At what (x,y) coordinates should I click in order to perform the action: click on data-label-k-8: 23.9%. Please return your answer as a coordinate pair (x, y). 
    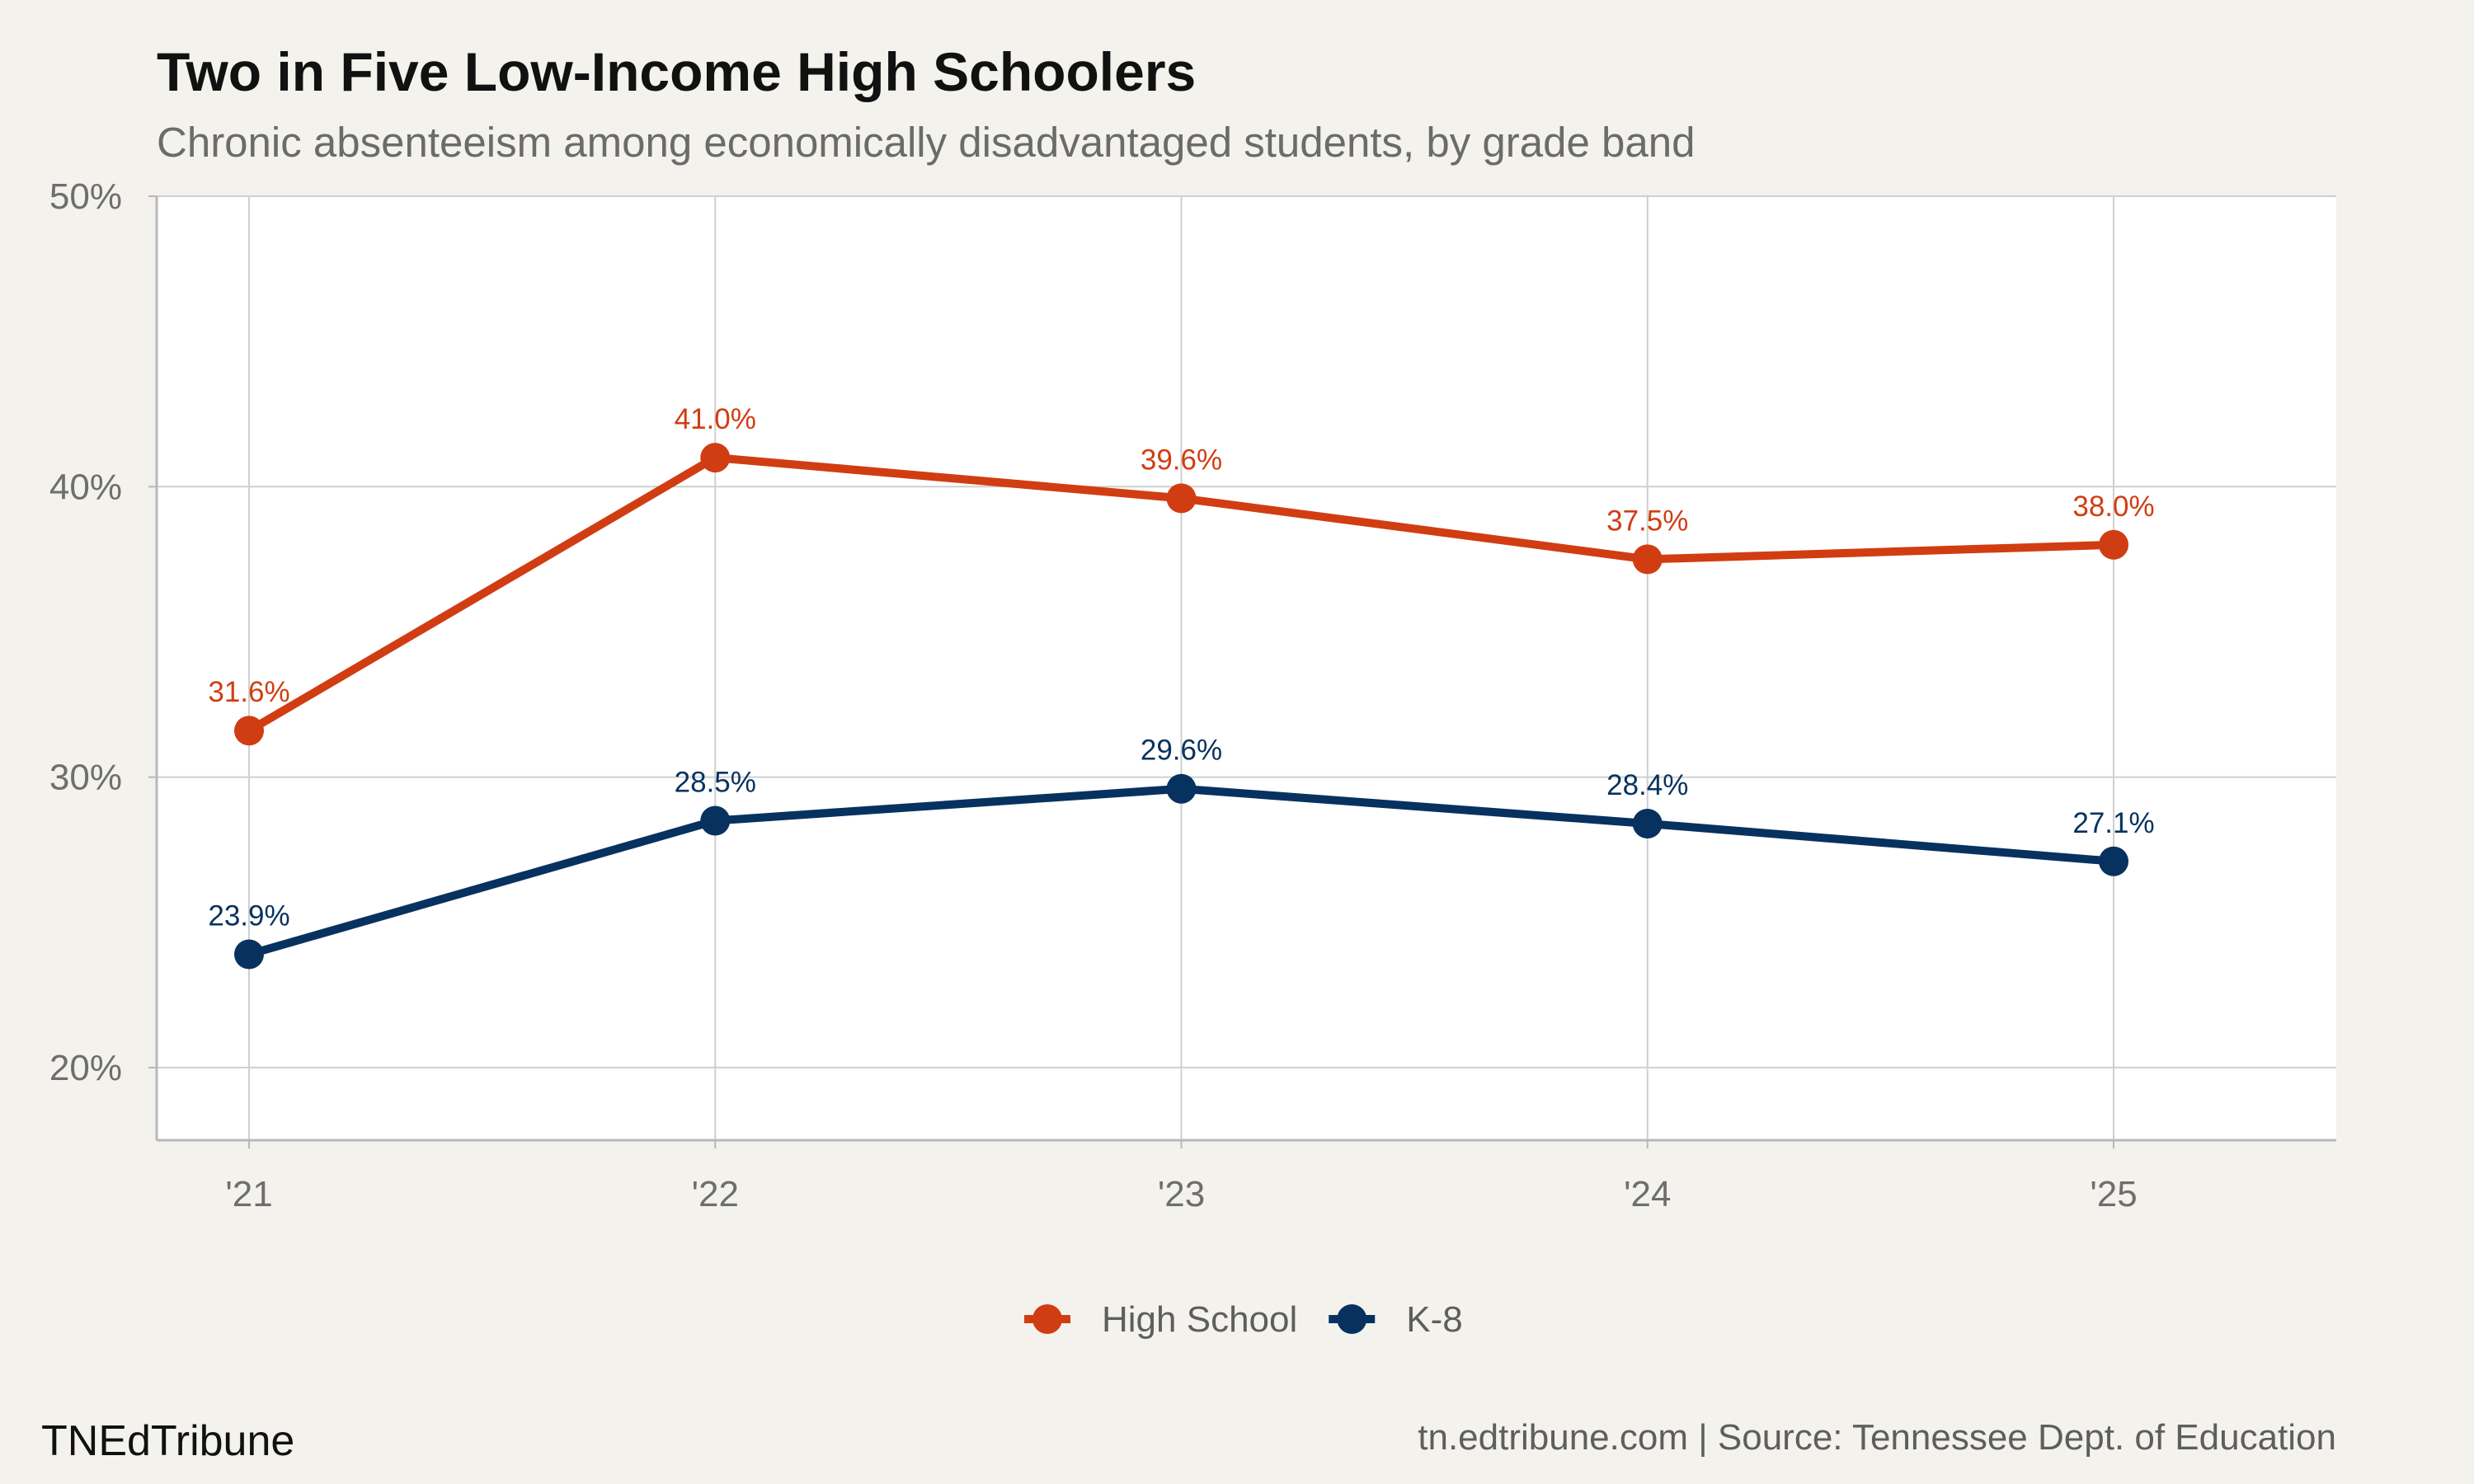
    Looking at the image, I should click on (248, 916).